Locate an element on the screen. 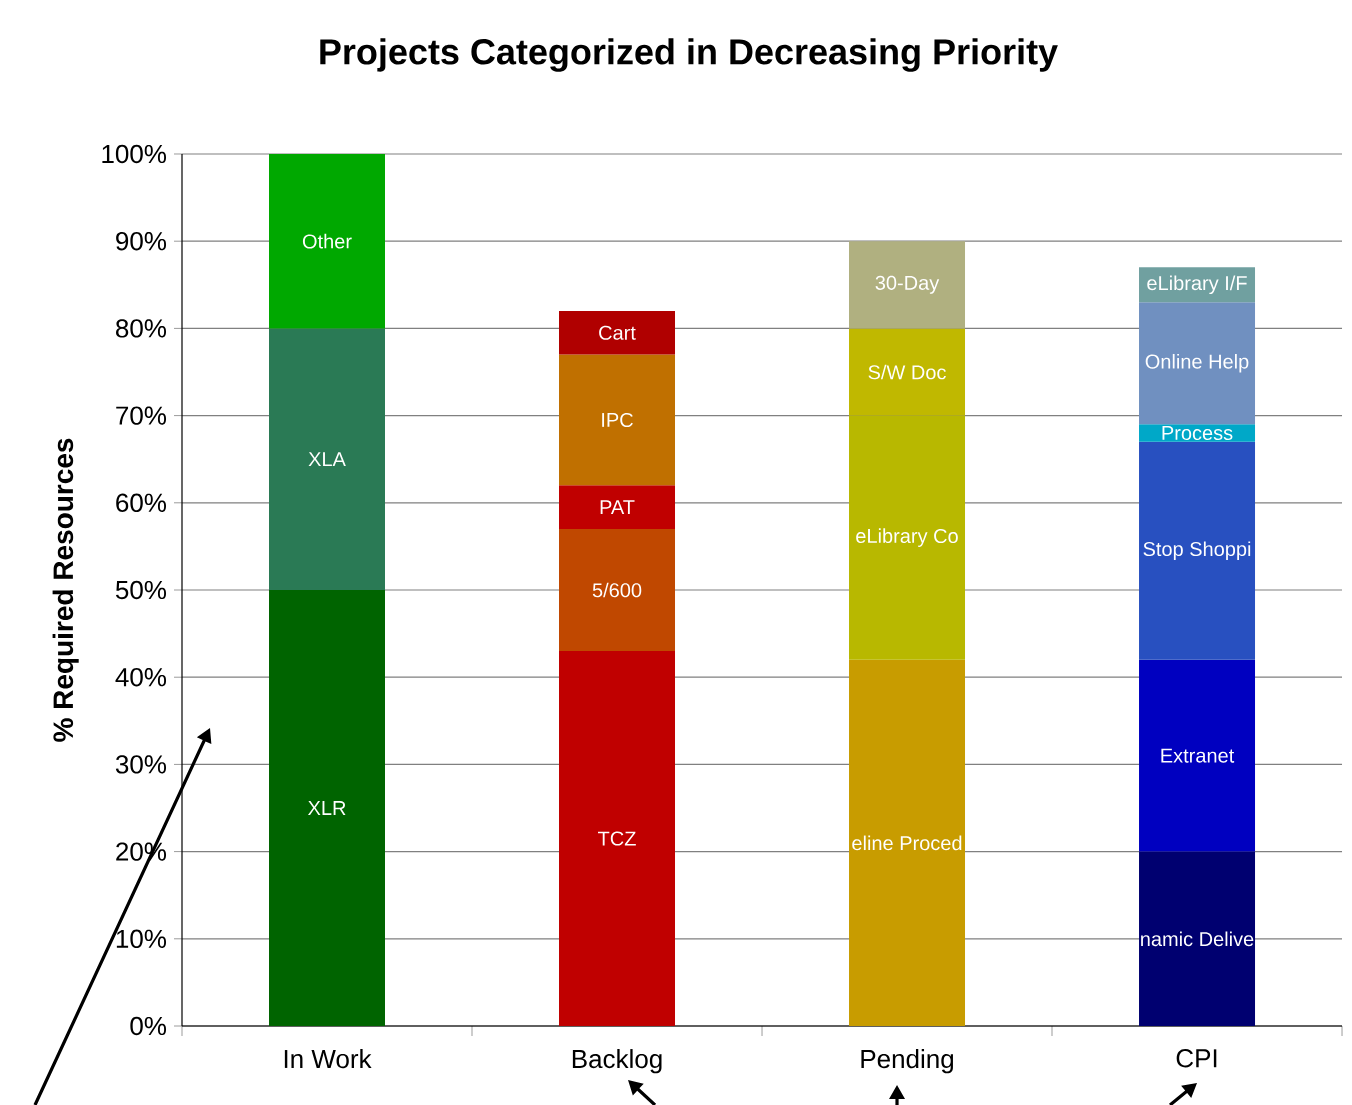 The width and height of the screenshot is (1352, 1105). y-tick-label: 0% is located at coordinates (148, 1026).